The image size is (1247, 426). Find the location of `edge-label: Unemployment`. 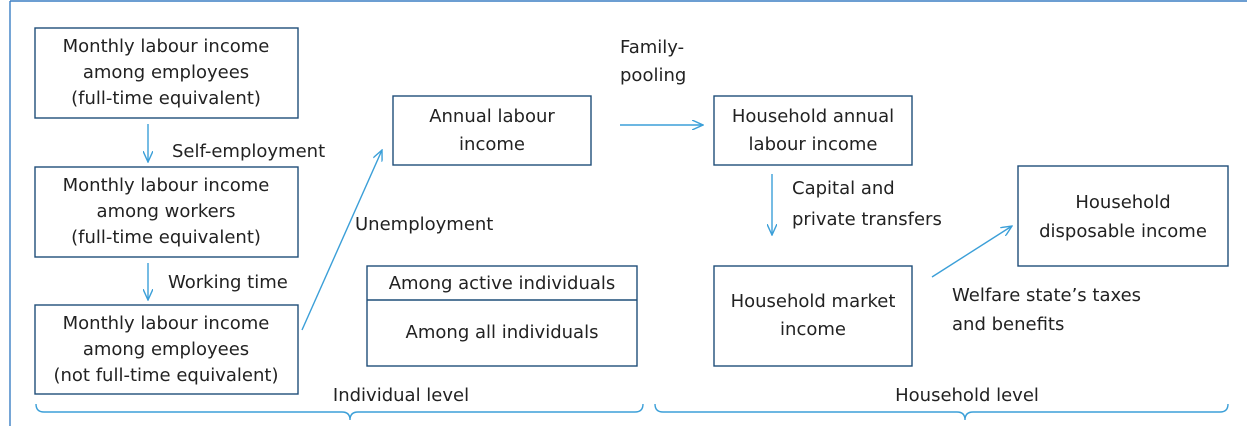

edge-label: Unemployment is located at coordinates (424, 224).